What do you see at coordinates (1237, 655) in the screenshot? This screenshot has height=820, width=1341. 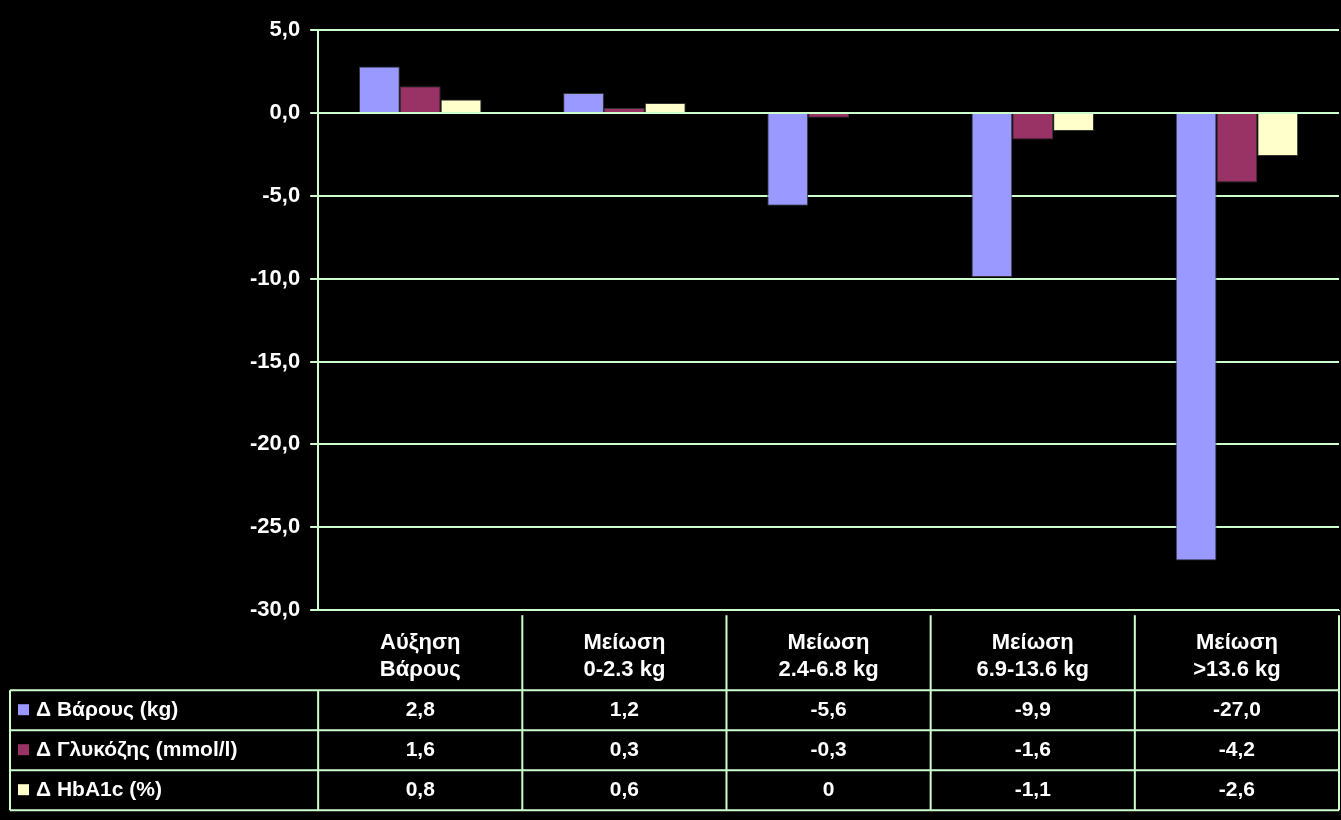 I see `x-tick-label: Μείωση >13.6 kg` at bounding box center [1237, 655].